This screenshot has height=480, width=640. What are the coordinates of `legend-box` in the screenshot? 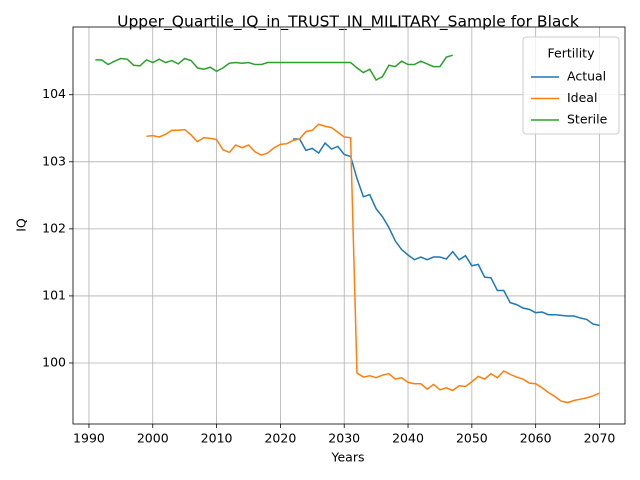 It's located at (571, 85).